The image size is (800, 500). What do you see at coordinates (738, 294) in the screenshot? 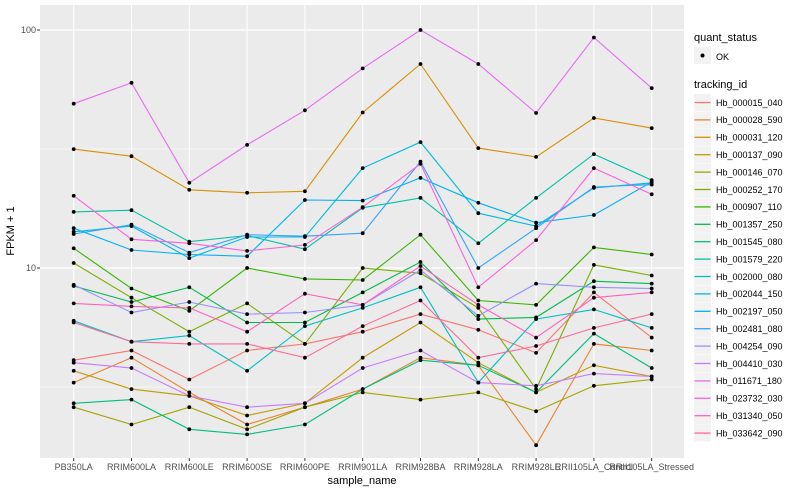
I see `legend-item-Hb_002044_150: Hb_002044_150` at bounding box center [738, 294].